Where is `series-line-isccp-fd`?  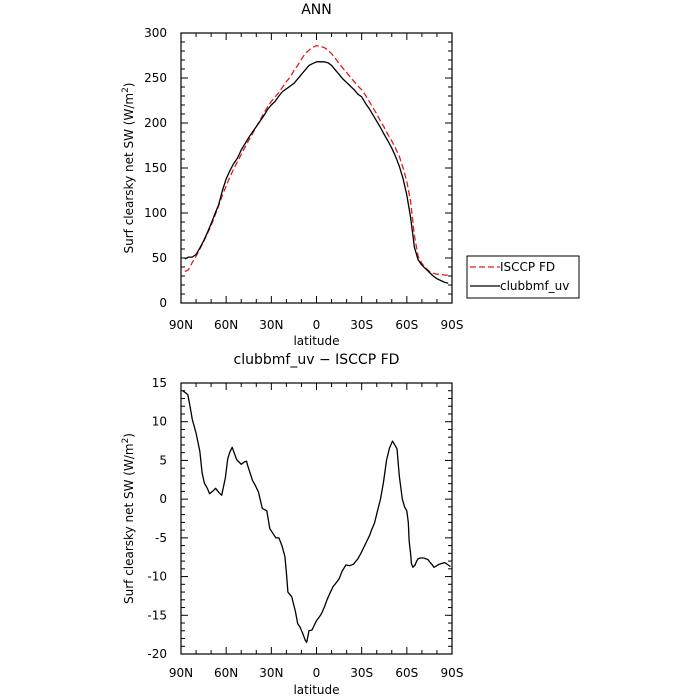
series-line-isccp-fd is located at coordinates (316, 160).